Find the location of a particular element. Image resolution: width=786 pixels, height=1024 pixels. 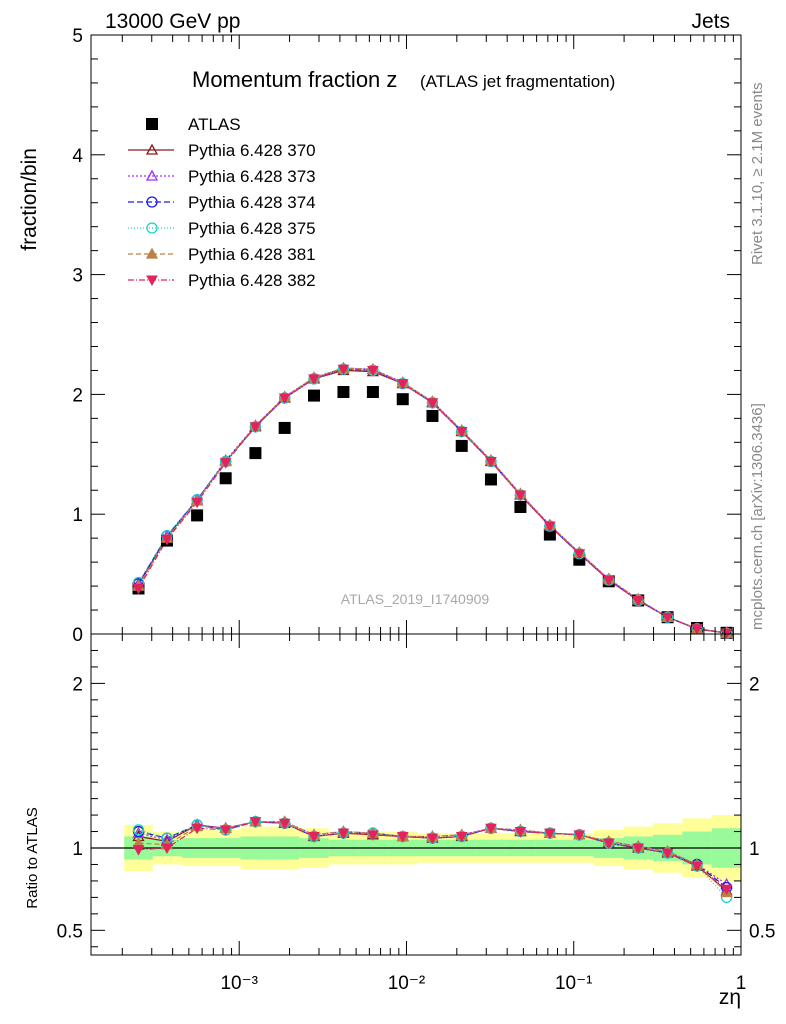

chart-title-suffix: (ATLAS jet fragmentation) is located at coordinates (517, 81).